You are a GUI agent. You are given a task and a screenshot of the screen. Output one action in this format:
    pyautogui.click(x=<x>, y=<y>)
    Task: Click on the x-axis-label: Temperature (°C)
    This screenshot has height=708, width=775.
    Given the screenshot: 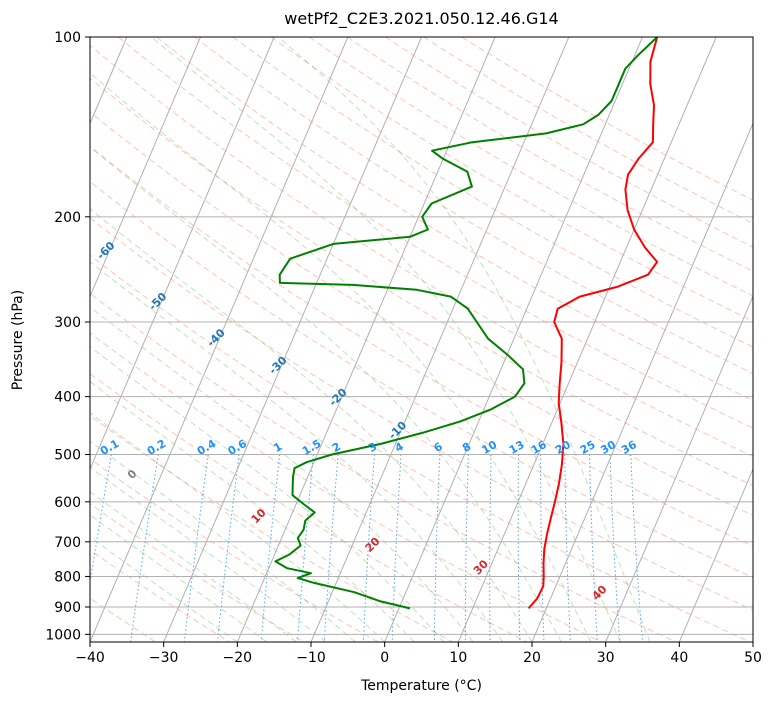 What is the action you would take?
    pyautogui.click(x=421, y=686)
    